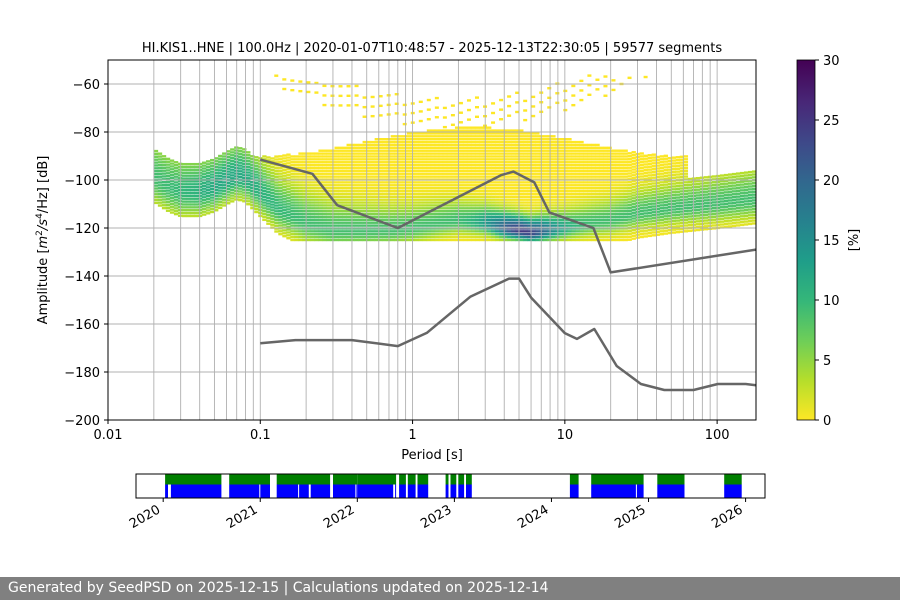  I want to click on data-availability-chart: 2020 2021 2022 2023 2024 2025 2026, so click(446, 502).